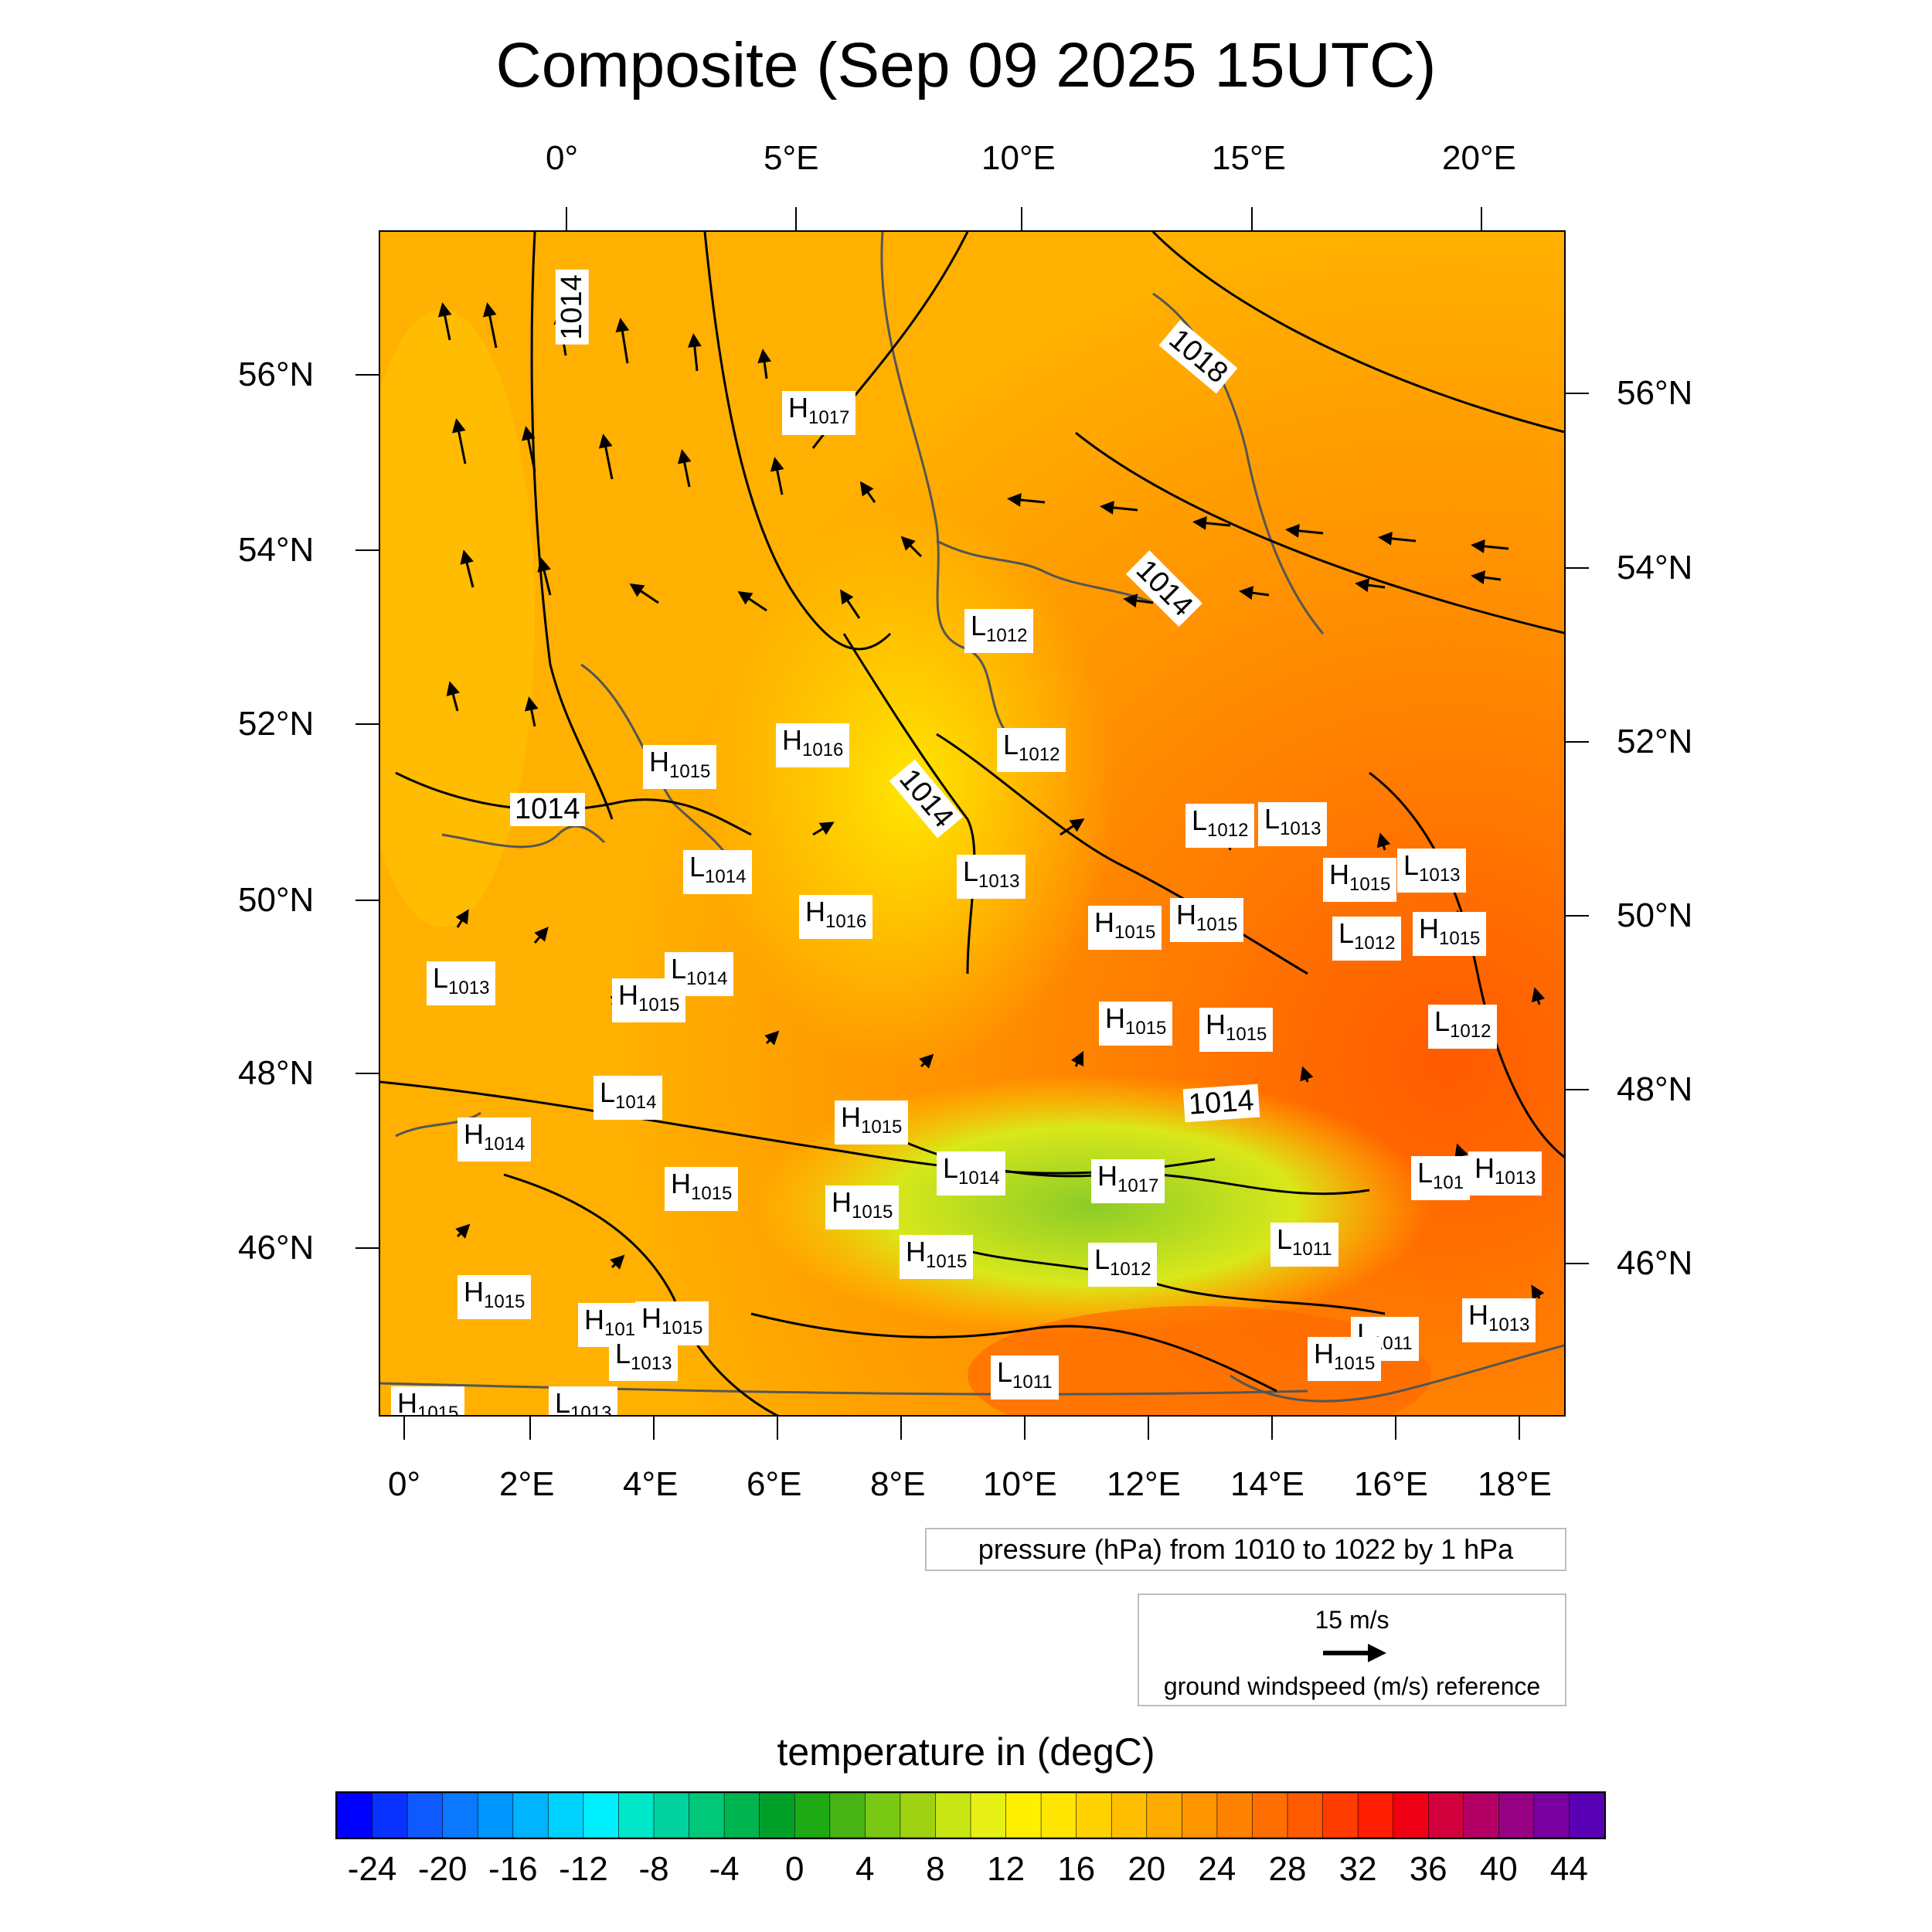 The width and height of the screenshot is (1932, 1932). I want to click on bottom-lon-label: 14°E, so click(1267, 1484).